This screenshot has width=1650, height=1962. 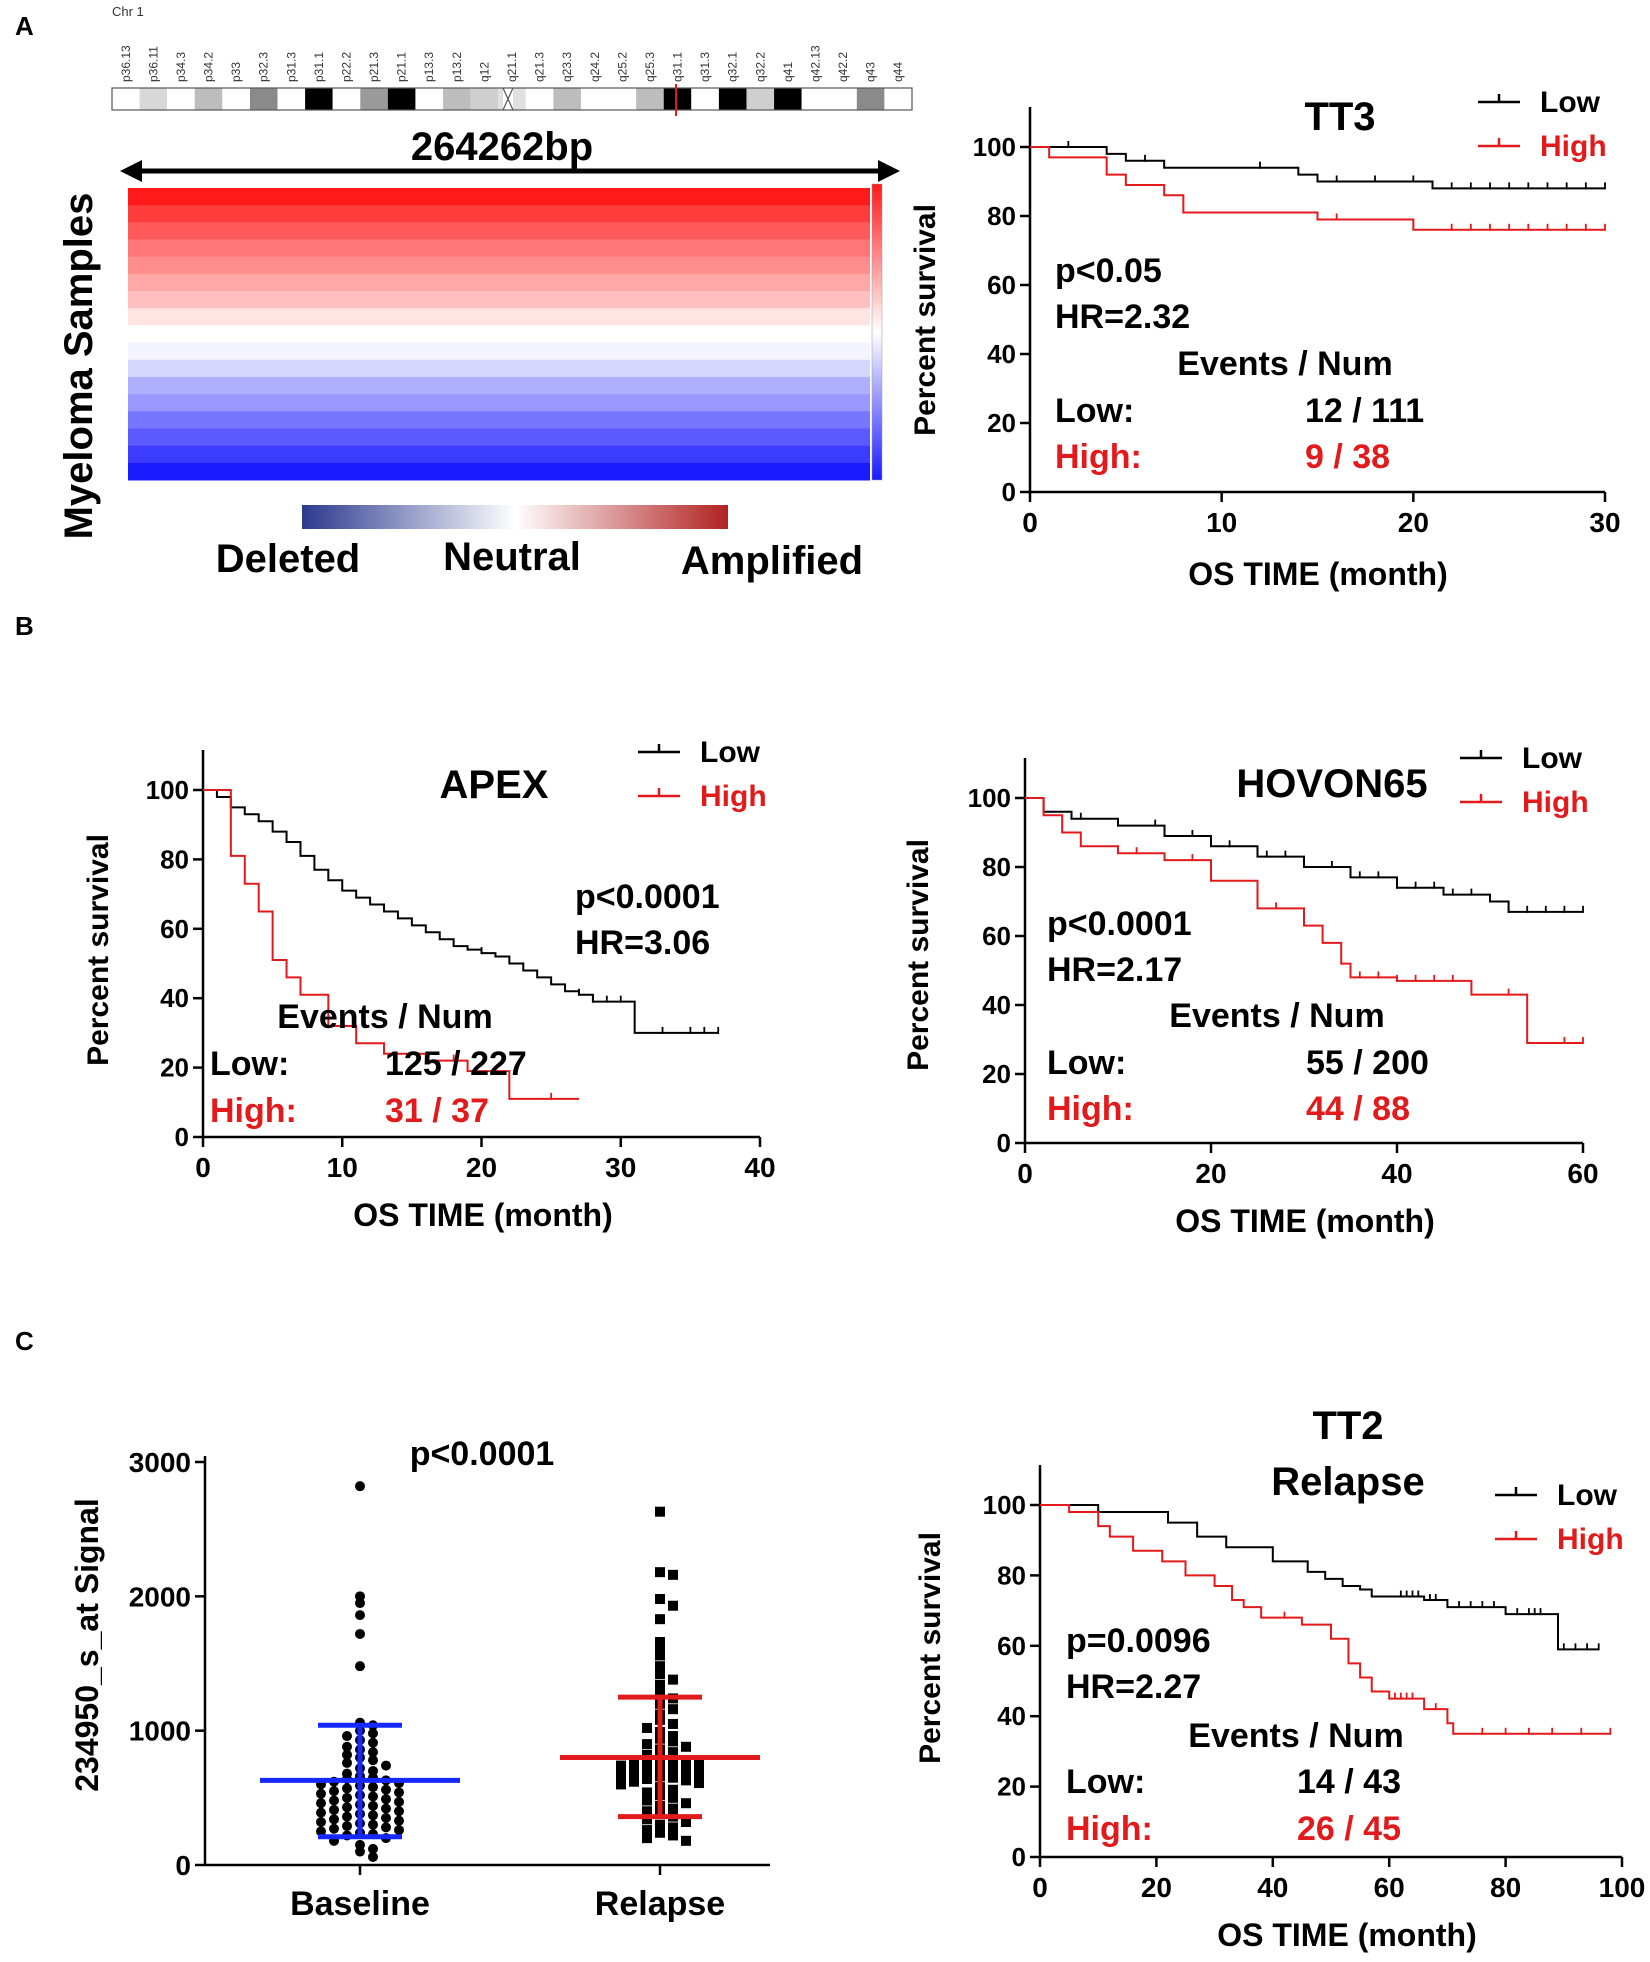 What do you see at coordinates (512, 67) in the screenshot?
I see `band-label: q21.1` at bounding box center [512, 67].